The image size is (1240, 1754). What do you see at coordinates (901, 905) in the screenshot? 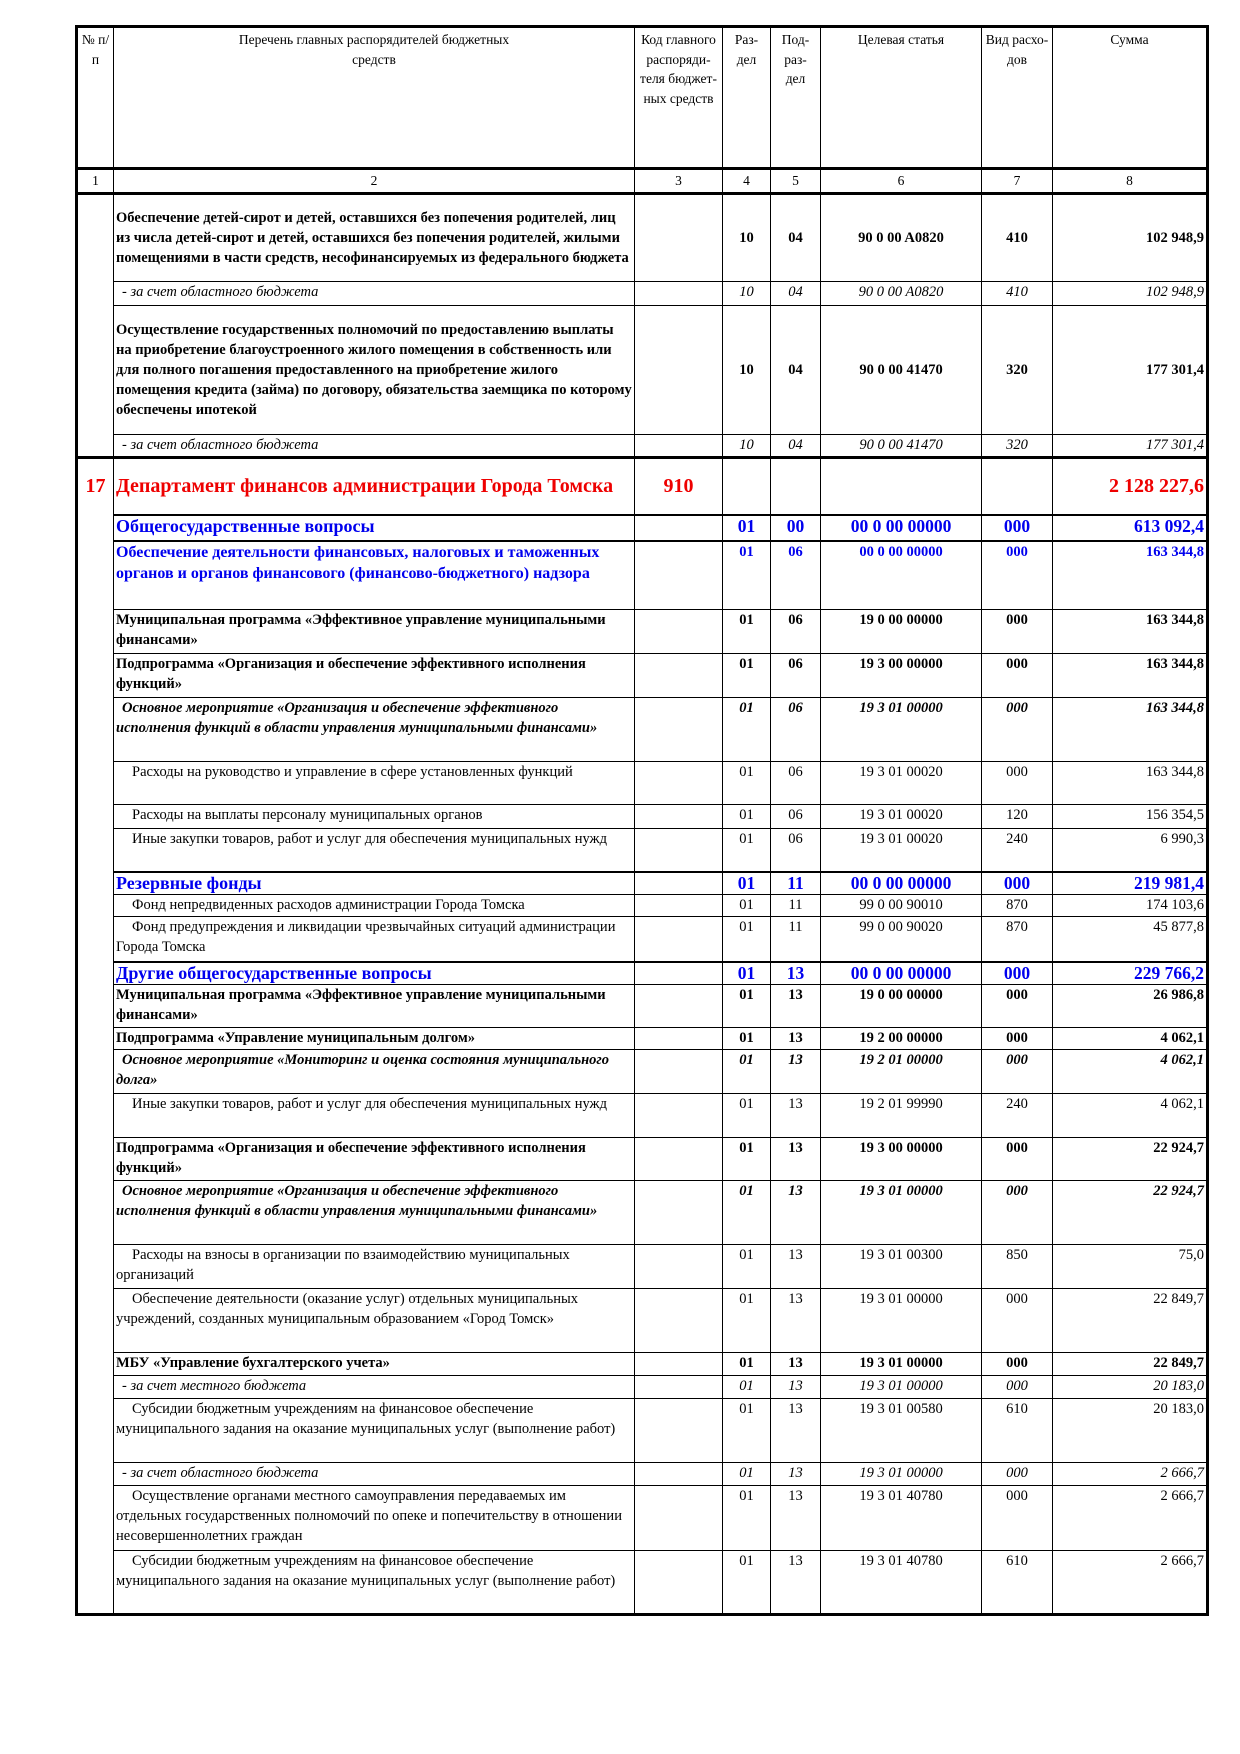
I see `row-article: 99 0 00 90010` at bounding box center [901, 905].